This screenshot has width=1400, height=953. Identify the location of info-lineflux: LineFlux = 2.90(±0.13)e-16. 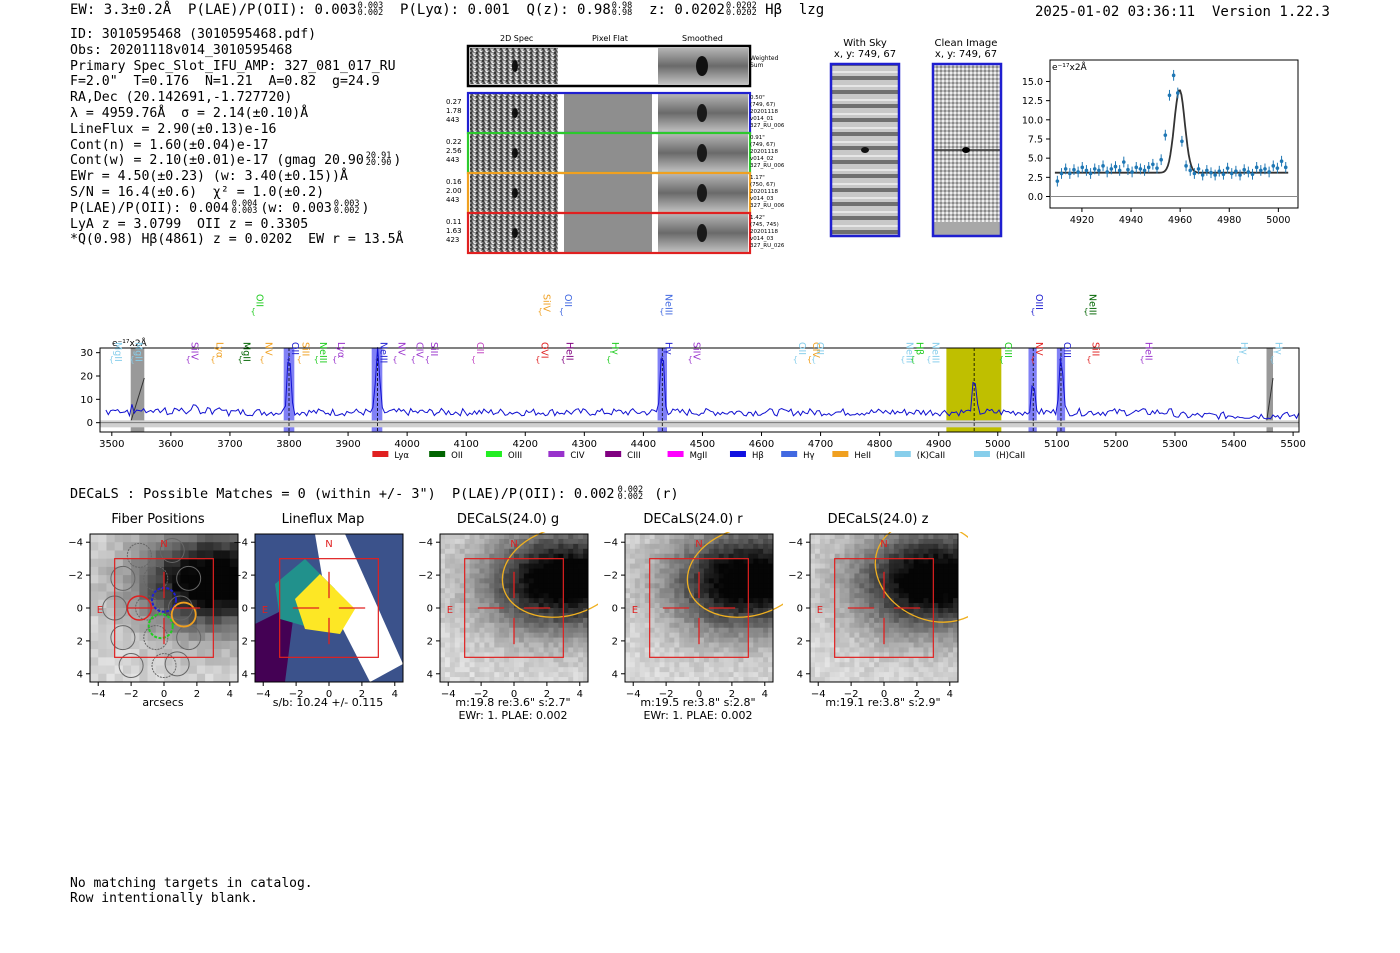
(173, 129).